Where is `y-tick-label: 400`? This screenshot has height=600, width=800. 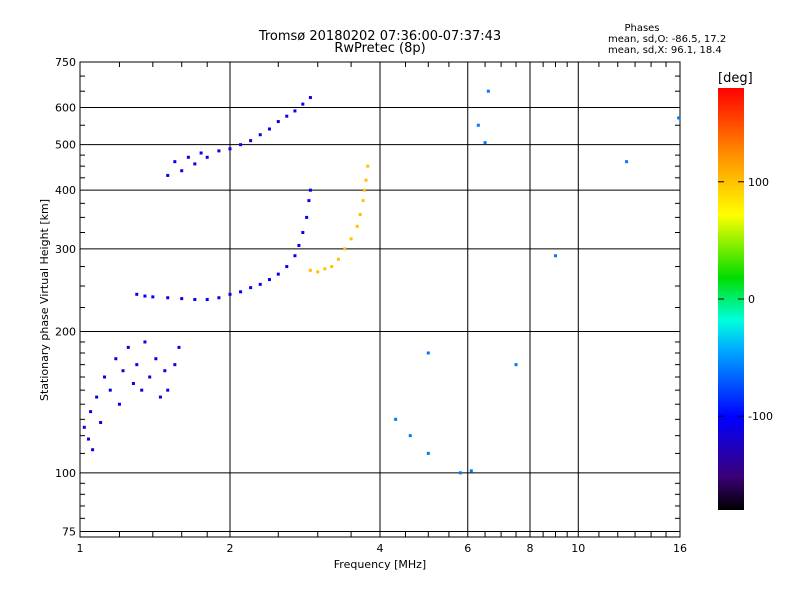
y-tick-label: 400 is located at coordinates (65, 190).